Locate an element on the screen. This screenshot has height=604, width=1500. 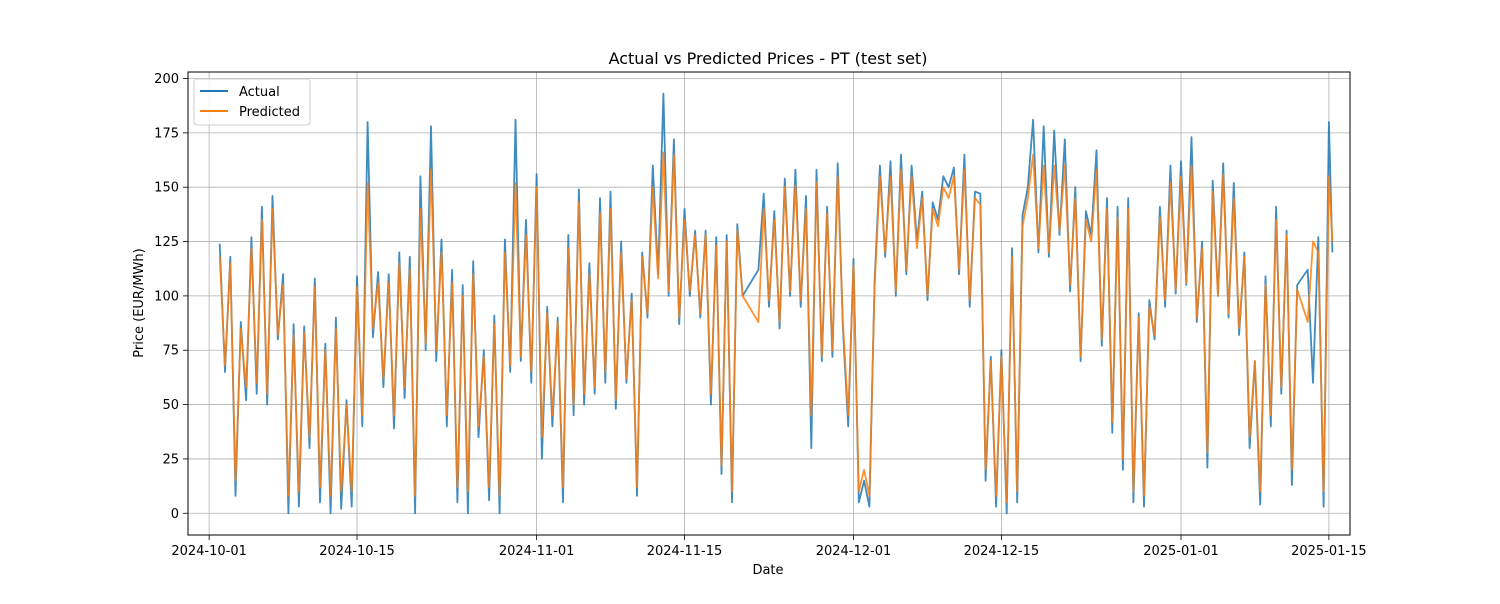
x-tick-label: 2025-01-15 is located at coordinates (1329, 551).